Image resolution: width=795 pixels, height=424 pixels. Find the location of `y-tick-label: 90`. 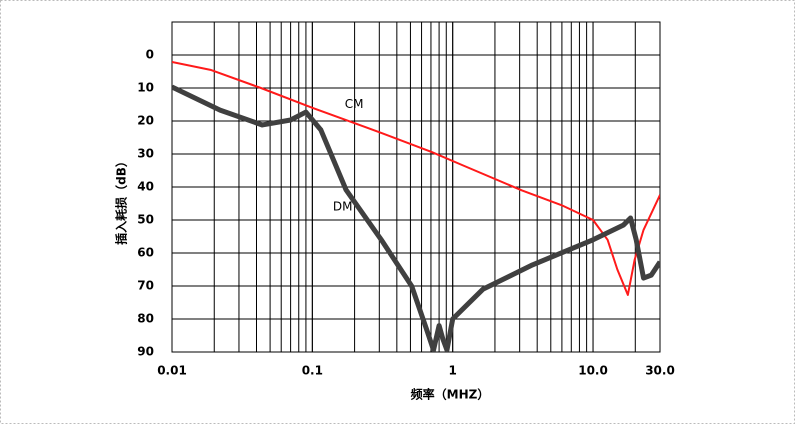

y-tick-label: 90 is located at coordinates (145, 352).